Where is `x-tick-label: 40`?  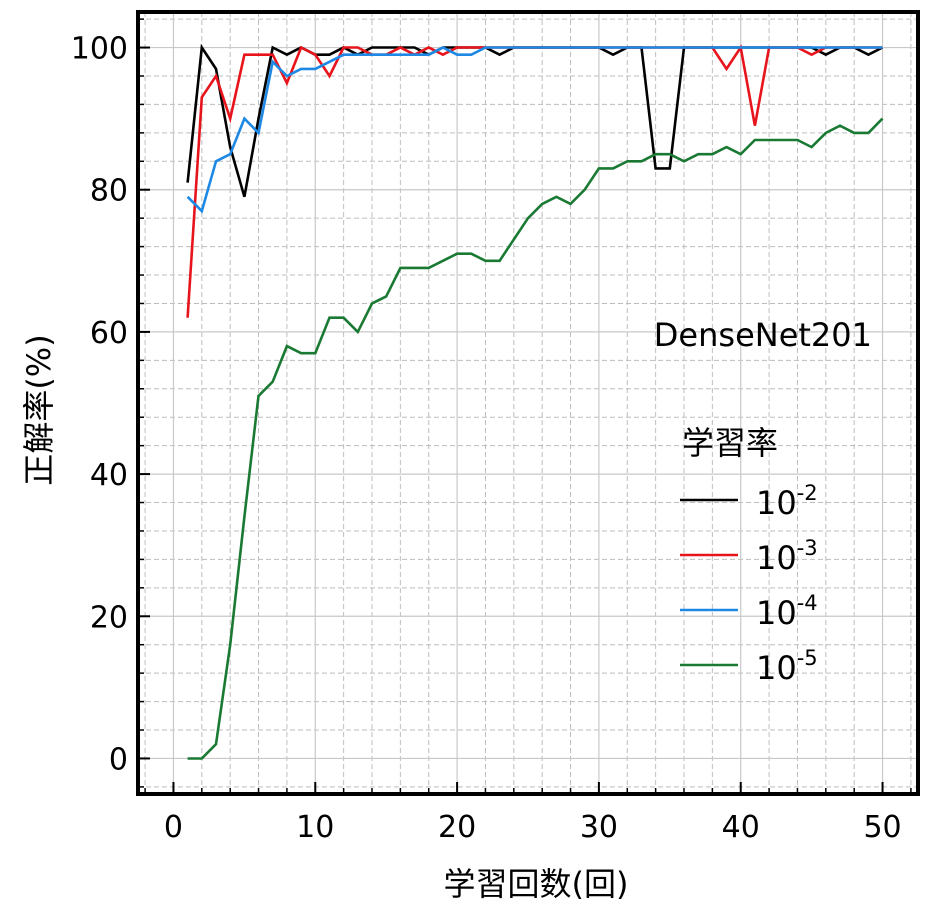 x-tick-label: 40 is located at coordinates (741, 827).